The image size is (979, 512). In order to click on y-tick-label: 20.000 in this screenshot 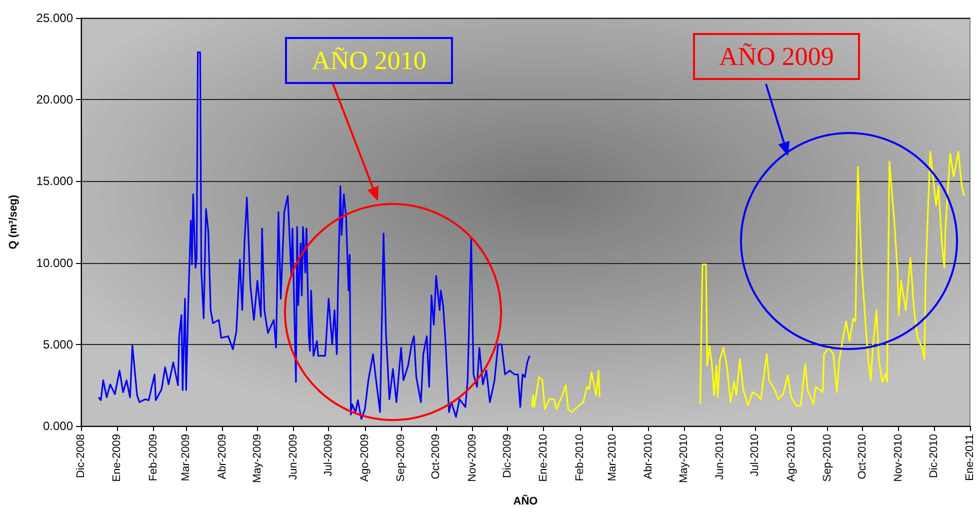, I will do `click(55, 99)`.